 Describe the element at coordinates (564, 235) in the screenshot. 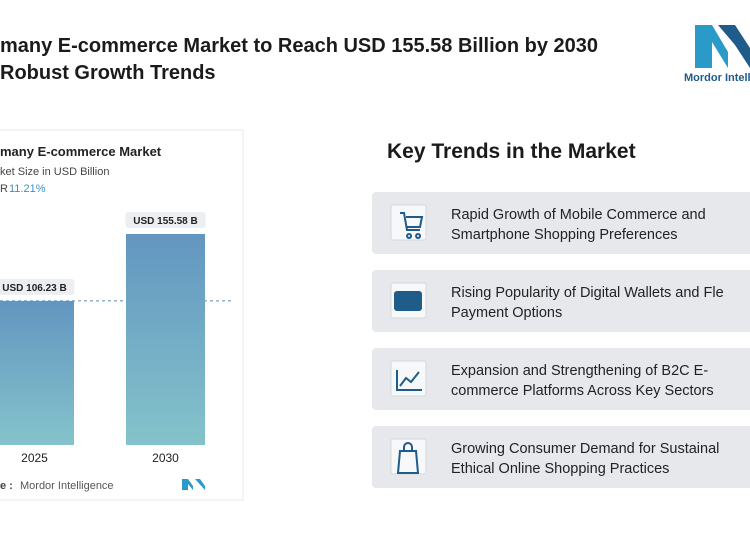

I see `trend-text: Smartphone Shopping Preferences` at that location.